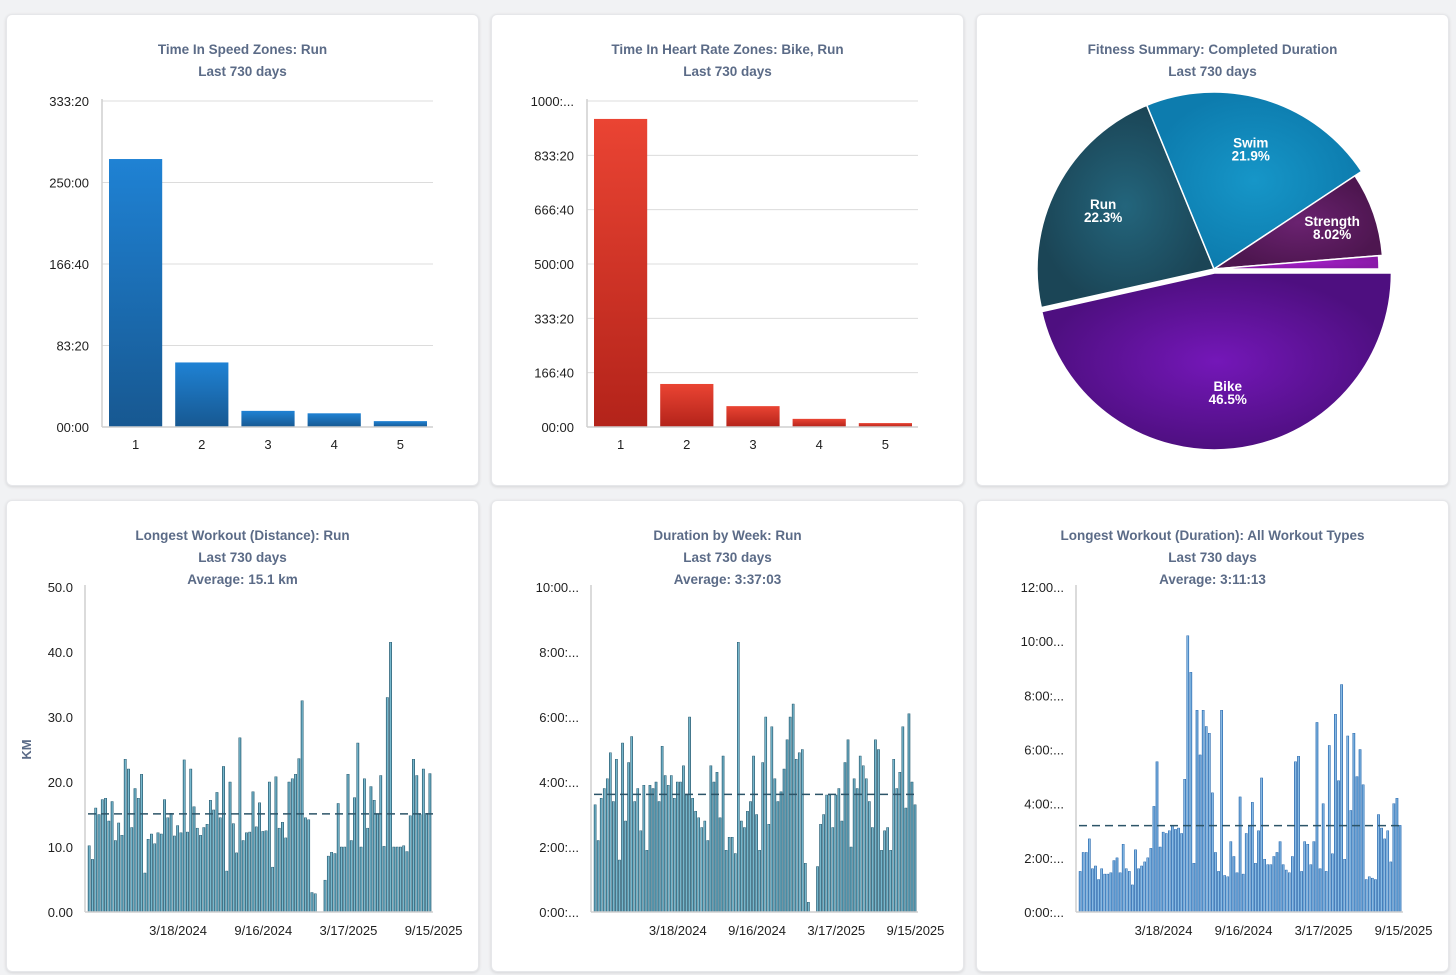  I want to click on pie-percent: 22.3%, so click(1103, 217).